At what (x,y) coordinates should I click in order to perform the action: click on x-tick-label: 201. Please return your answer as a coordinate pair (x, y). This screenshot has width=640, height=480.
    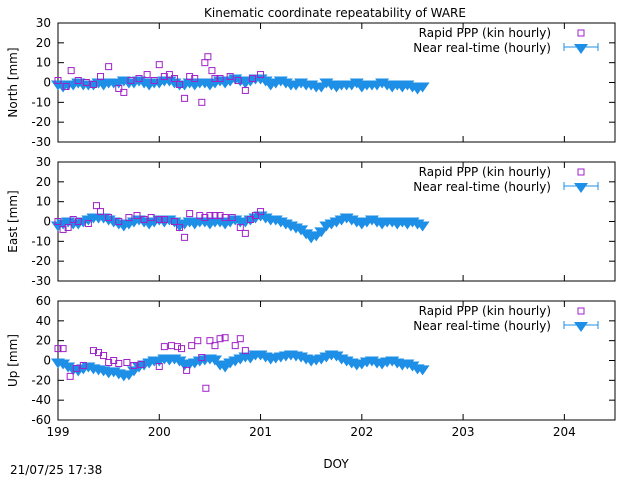
    Looking at the image, I should click on (260, 432).